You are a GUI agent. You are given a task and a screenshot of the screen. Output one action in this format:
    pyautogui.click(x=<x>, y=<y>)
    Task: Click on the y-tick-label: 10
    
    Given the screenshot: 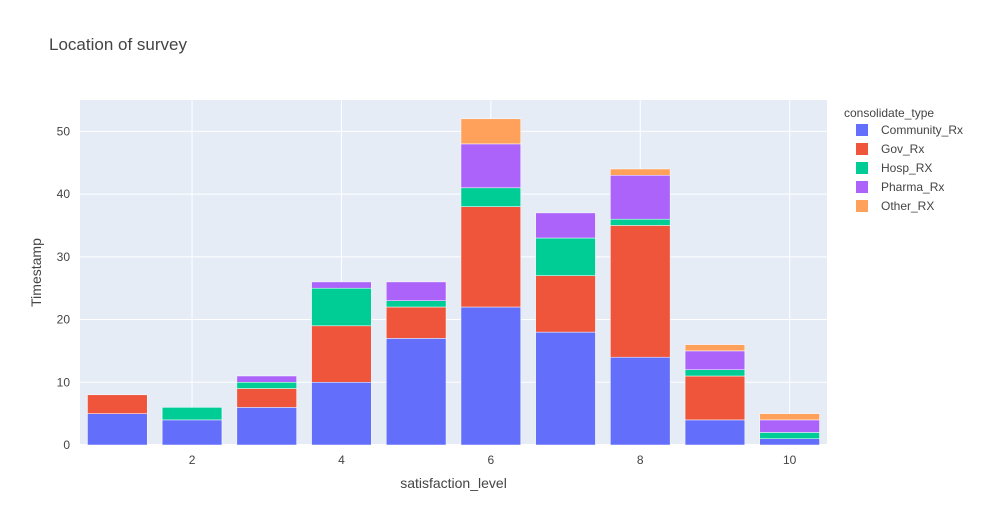 What is the action you would take?
    pyautogui.click(x=64, y=382)
    